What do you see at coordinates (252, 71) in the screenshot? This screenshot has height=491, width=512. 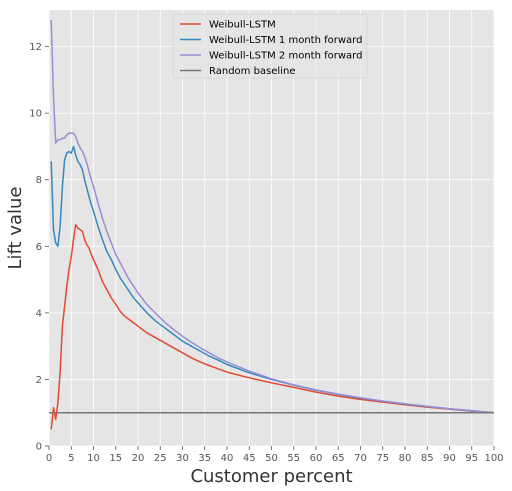 I see `legend-label: Random baseline` at bounding box center [252, 71].